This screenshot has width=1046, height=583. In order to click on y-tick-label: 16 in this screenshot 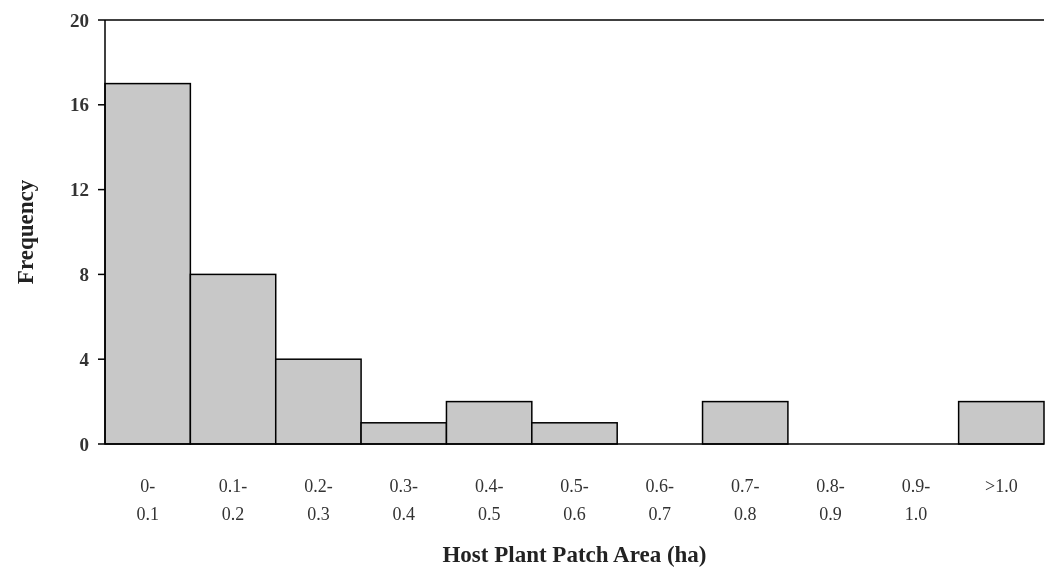, I will do `click(79, 105)`.